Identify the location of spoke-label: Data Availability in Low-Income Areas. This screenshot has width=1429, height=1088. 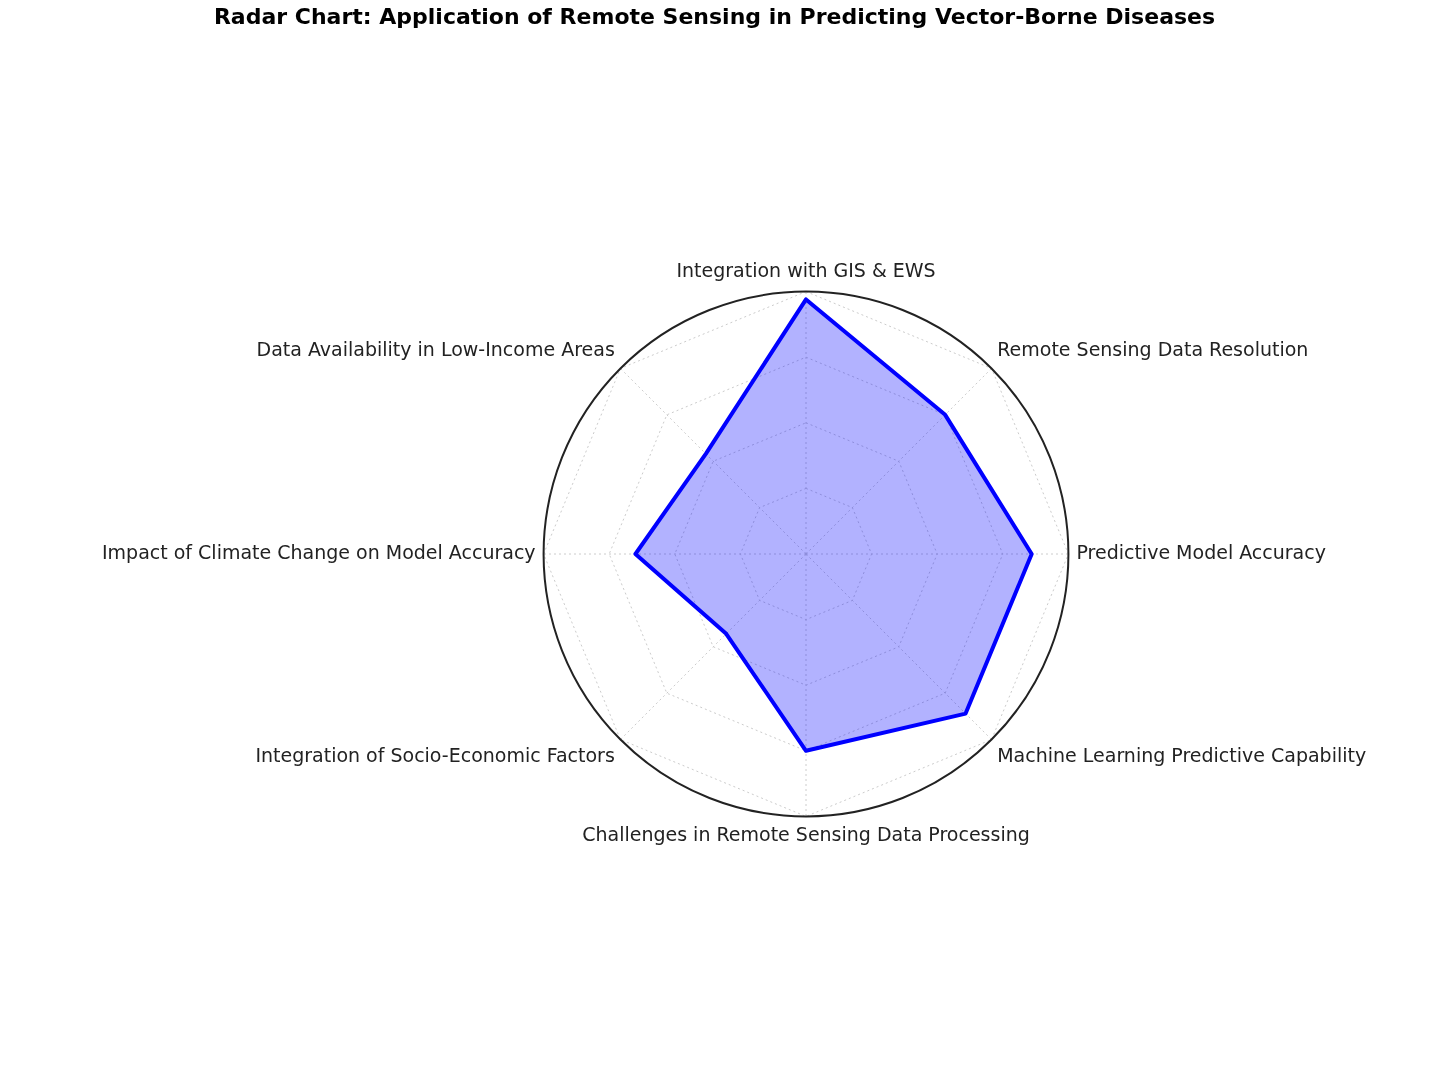
(435, 349).